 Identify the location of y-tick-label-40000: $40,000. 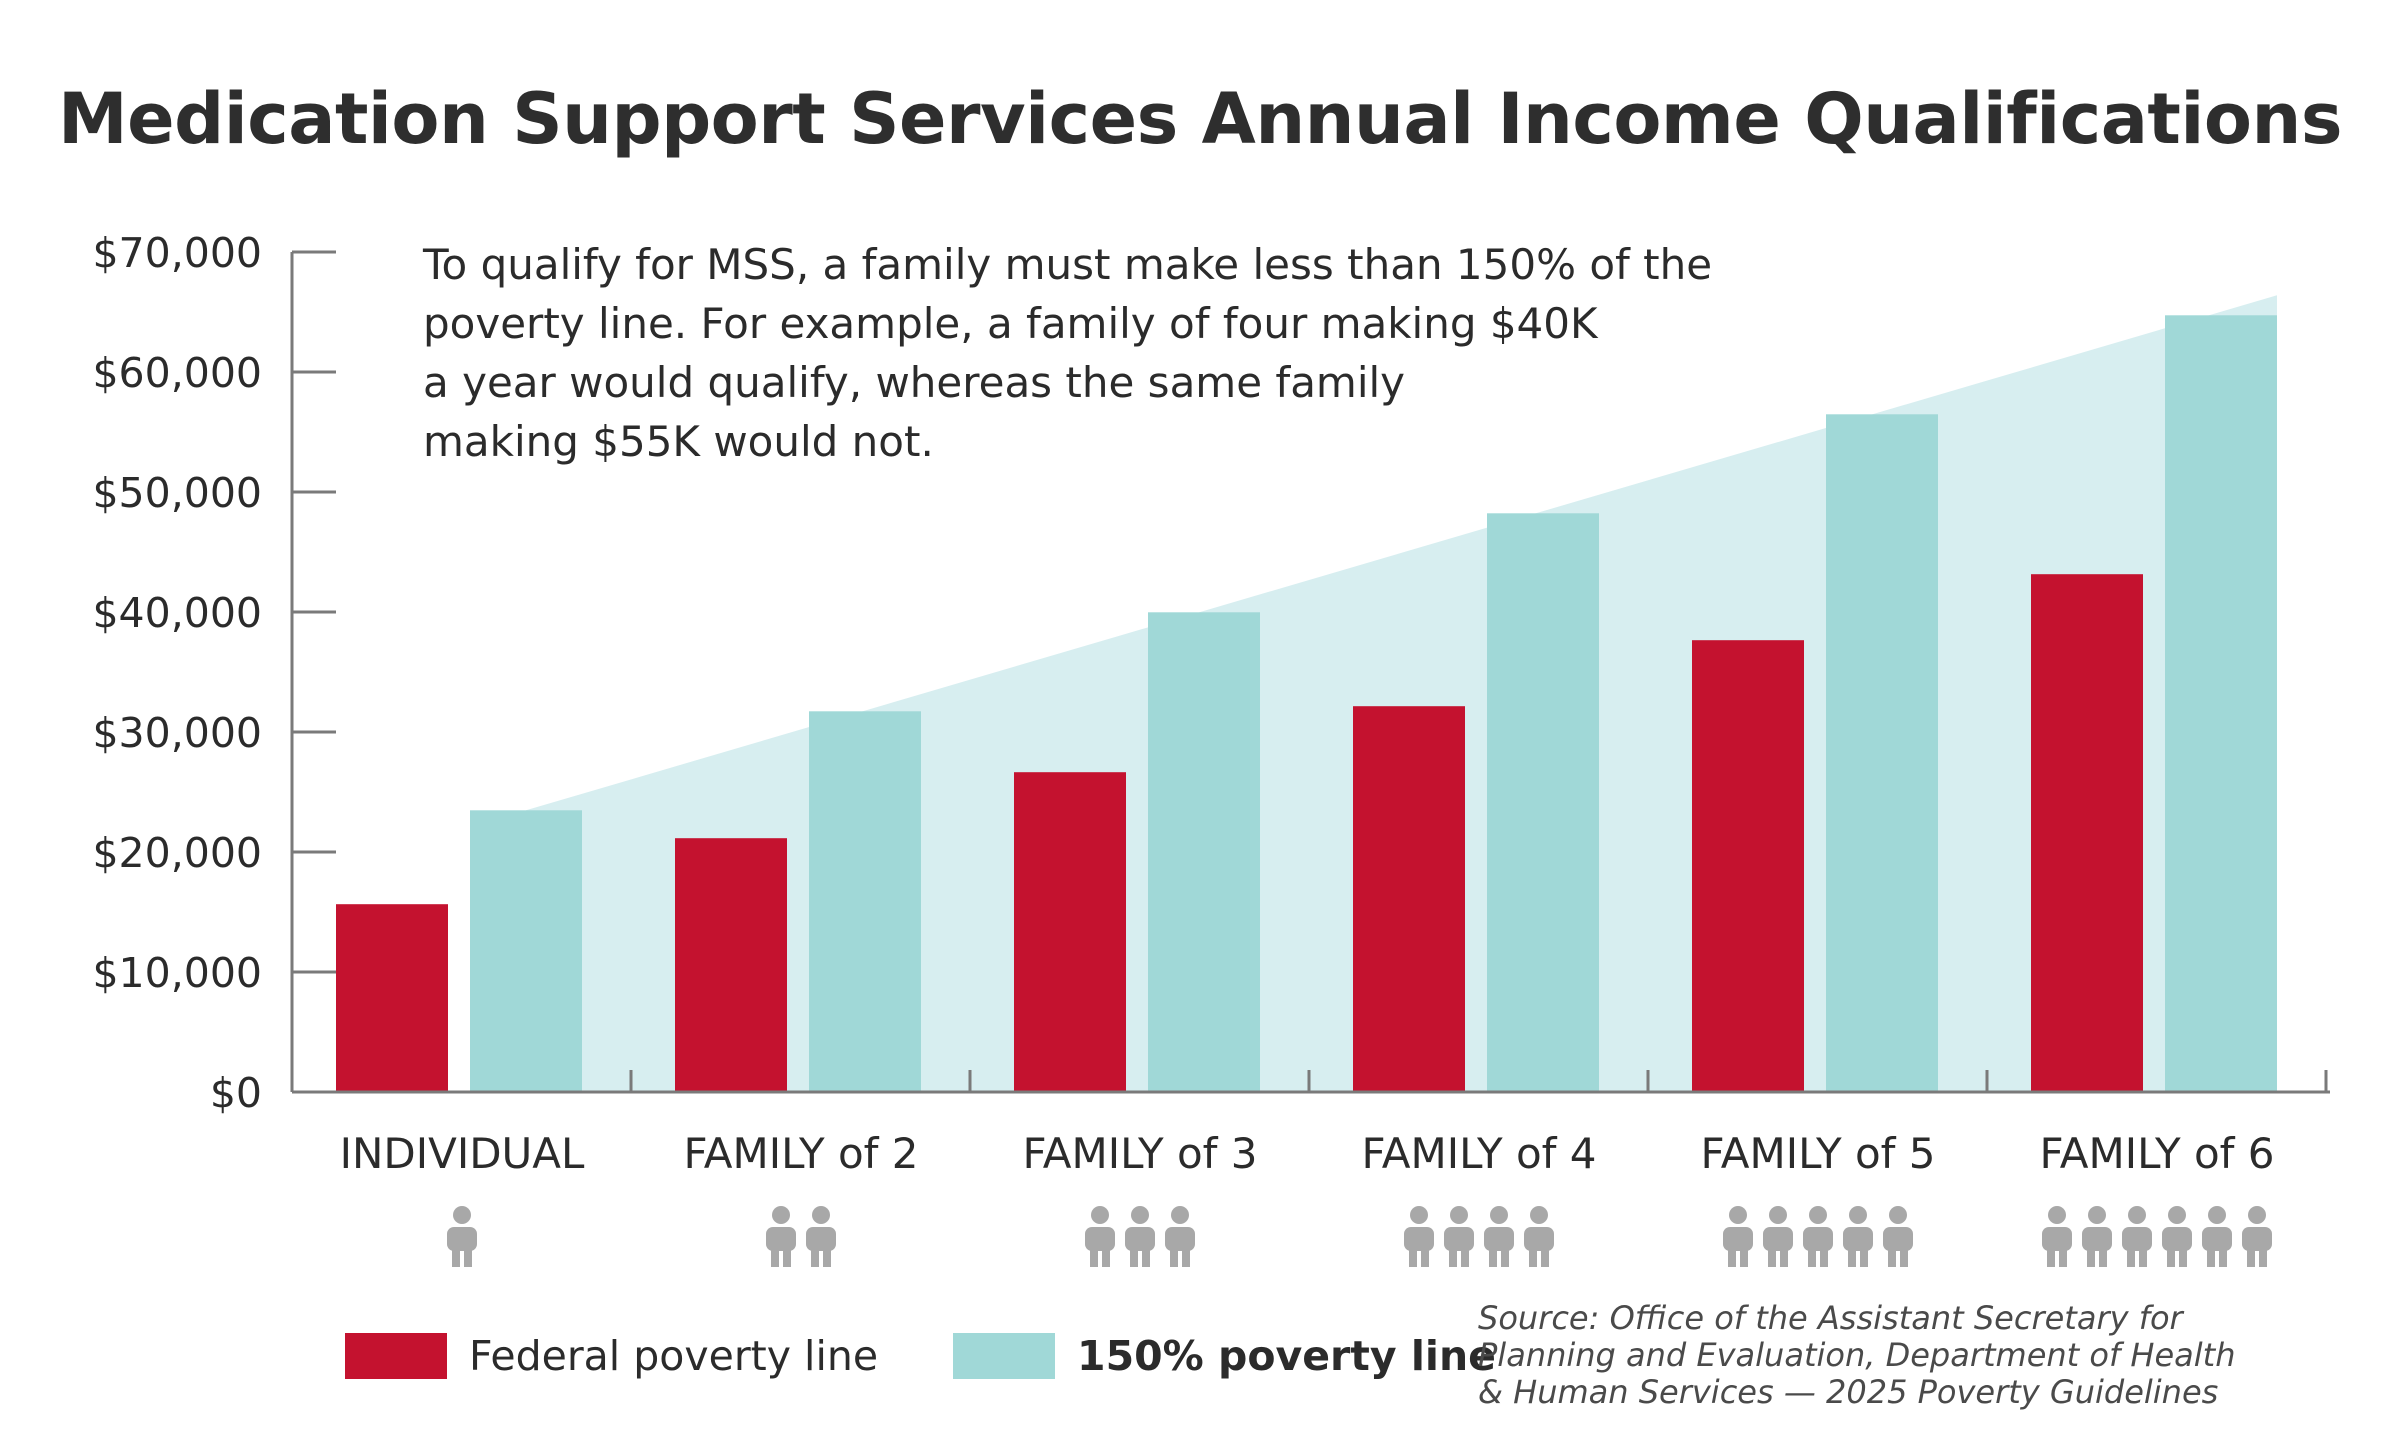
(177, 613).